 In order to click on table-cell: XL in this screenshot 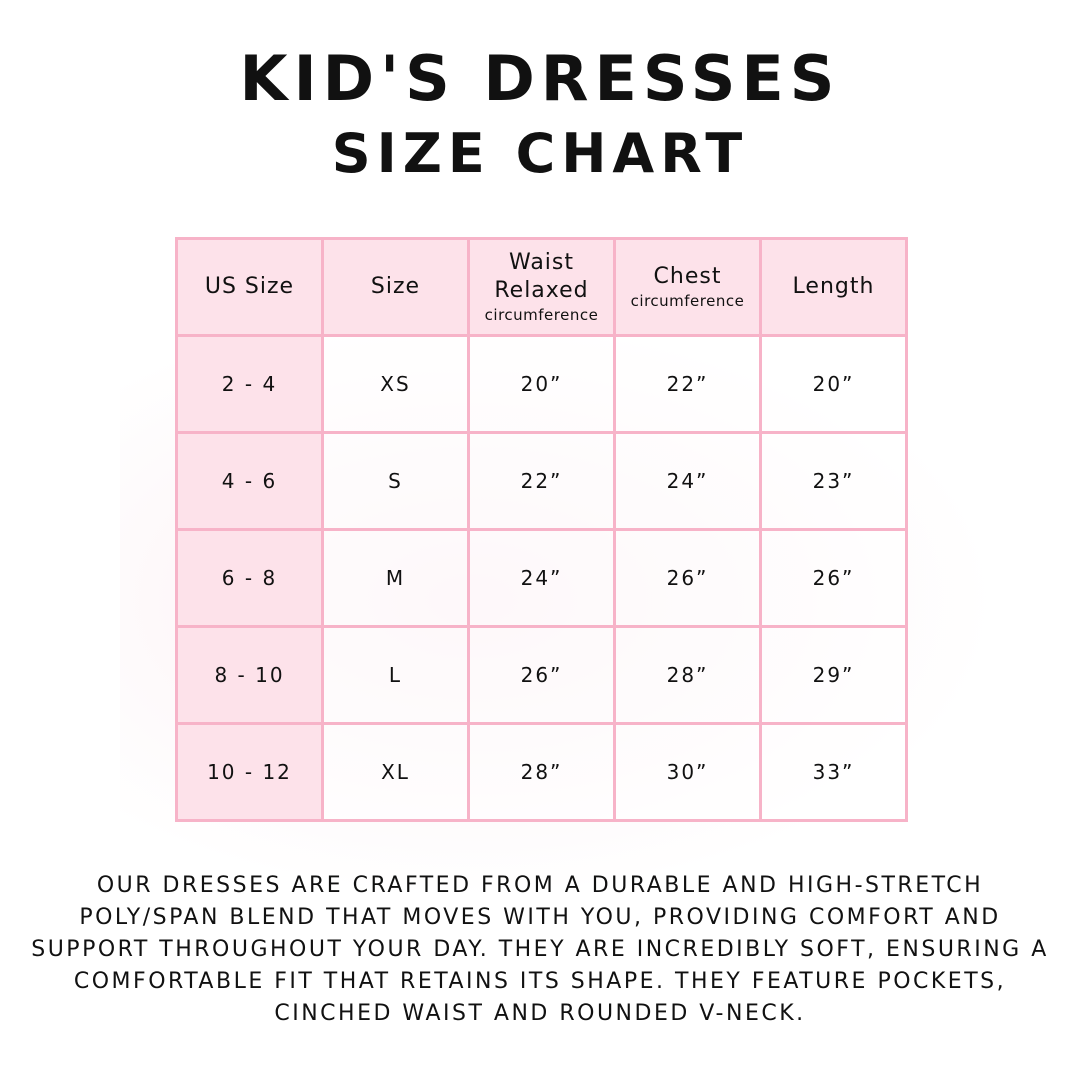, I will do `click(395, 772)`.